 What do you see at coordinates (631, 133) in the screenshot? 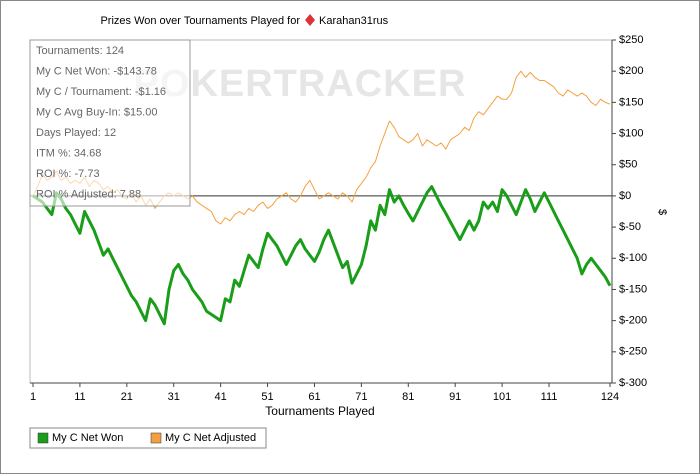
I see `y-tick-label: $100` at bounding box center [631, 133].